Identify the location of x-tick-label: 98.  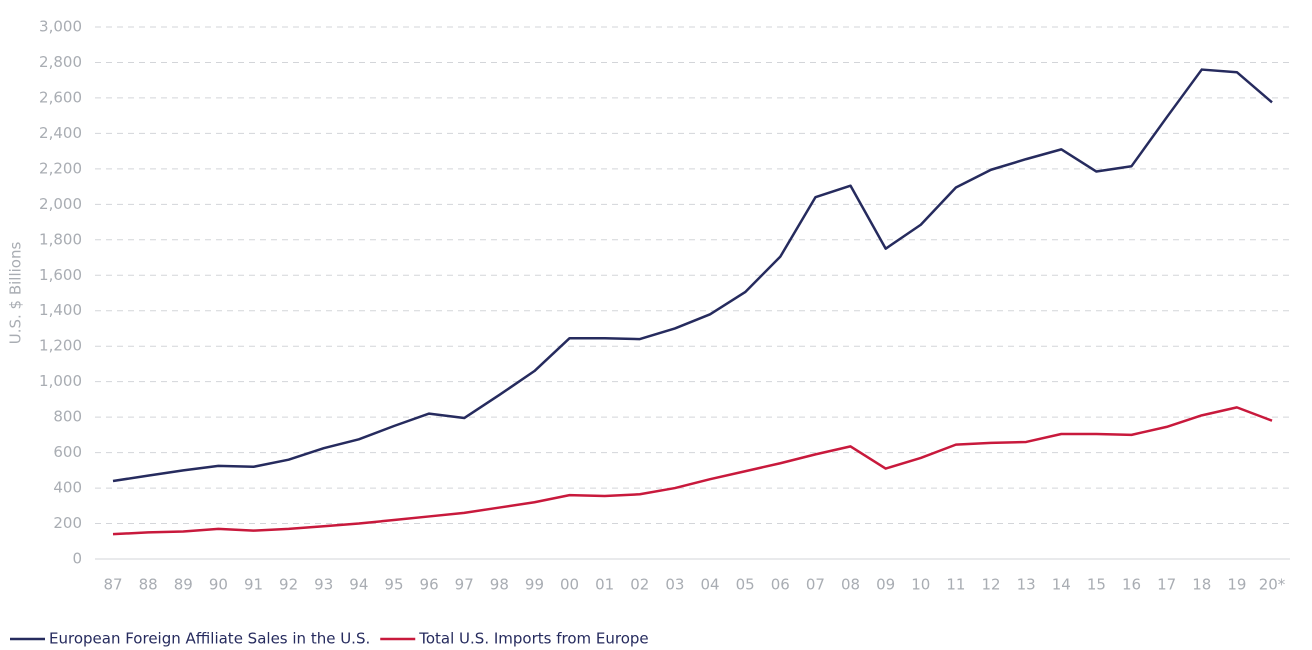
(499, 585).